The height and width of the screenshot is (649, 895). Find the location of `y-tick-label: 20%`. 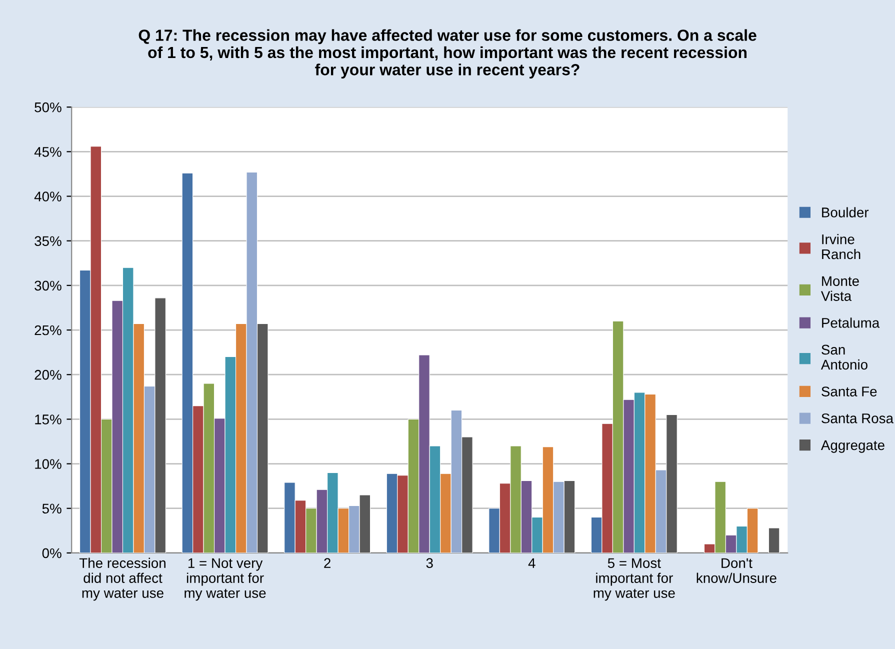

y-tick-label: 20% is located at coordinates (48, 375).